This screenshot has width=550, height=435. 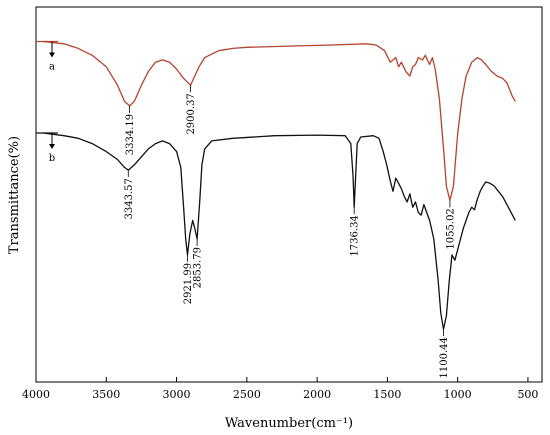 What do you see at coordinates (177, 394) in the screenshot?
I see `x-tick-label-3000: 3000` at bounding box center [177, 394].